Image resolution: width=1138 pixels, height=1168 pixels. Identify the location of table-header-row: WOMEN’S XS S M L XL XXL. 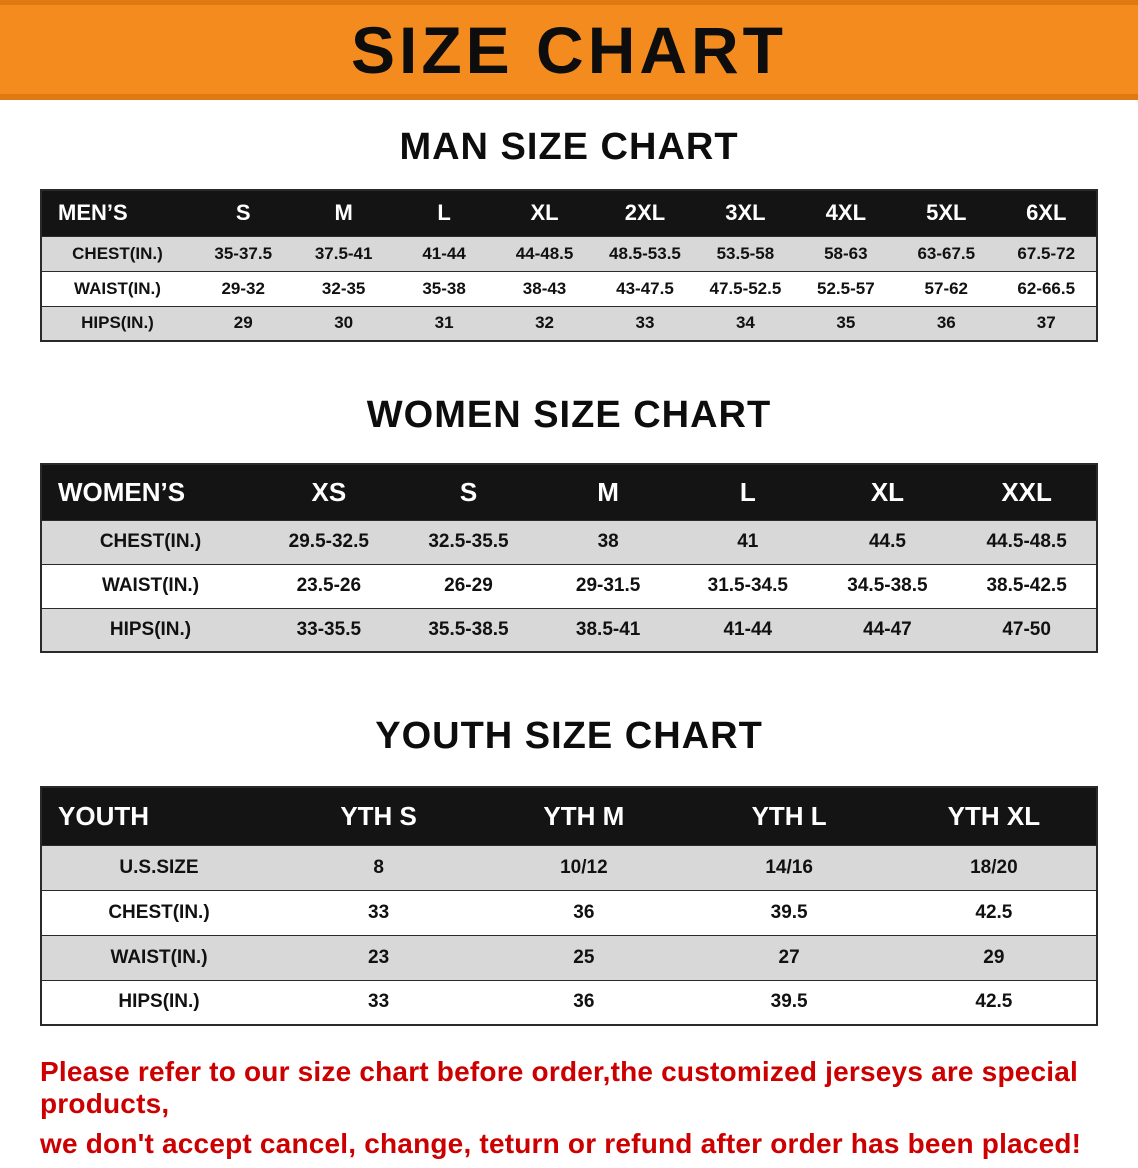
(569, 492).